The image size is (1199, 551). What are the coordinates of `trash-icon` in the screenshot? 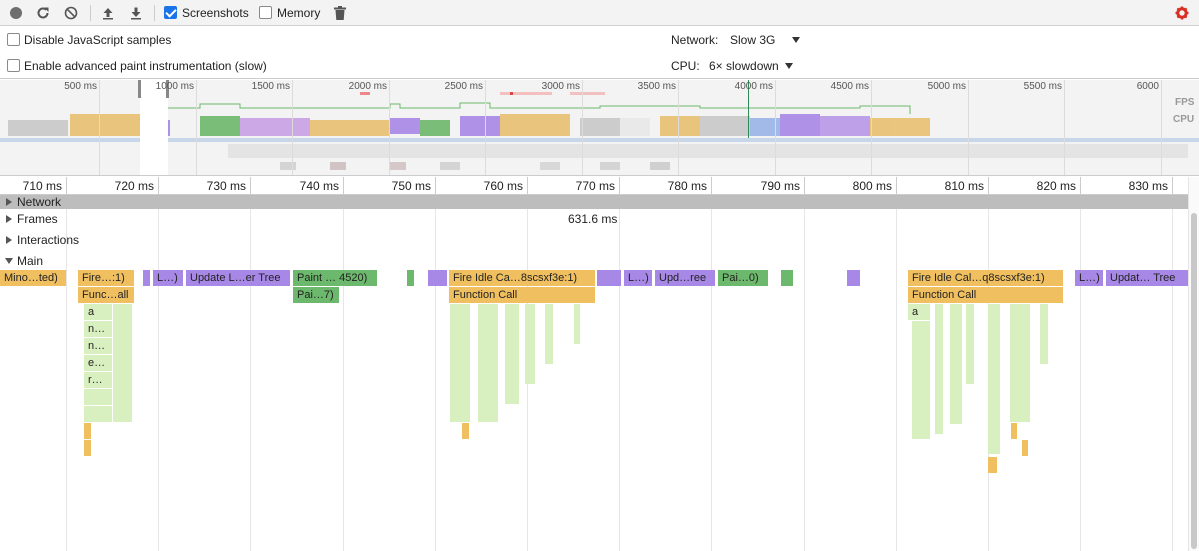 It's located at (340, 13).